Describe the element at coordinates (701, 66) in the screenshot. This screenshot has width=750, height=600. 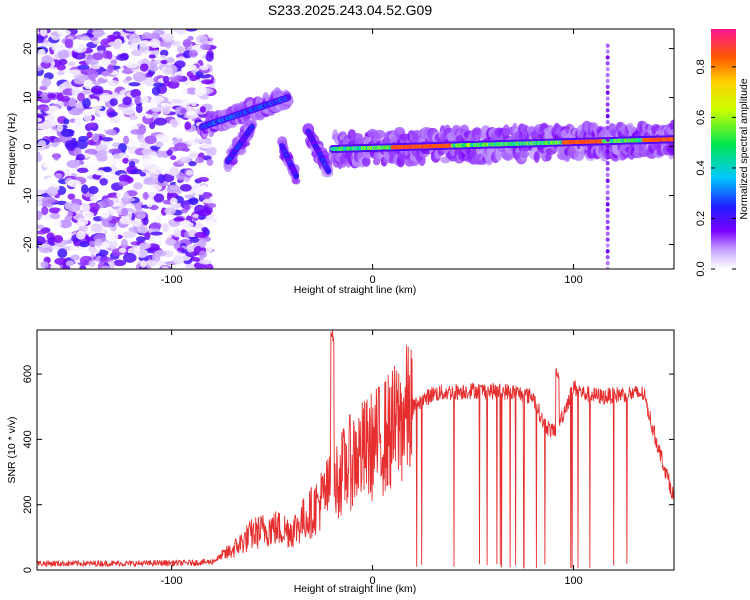
I see `colorbar-tick-label: 0.8` at that location.